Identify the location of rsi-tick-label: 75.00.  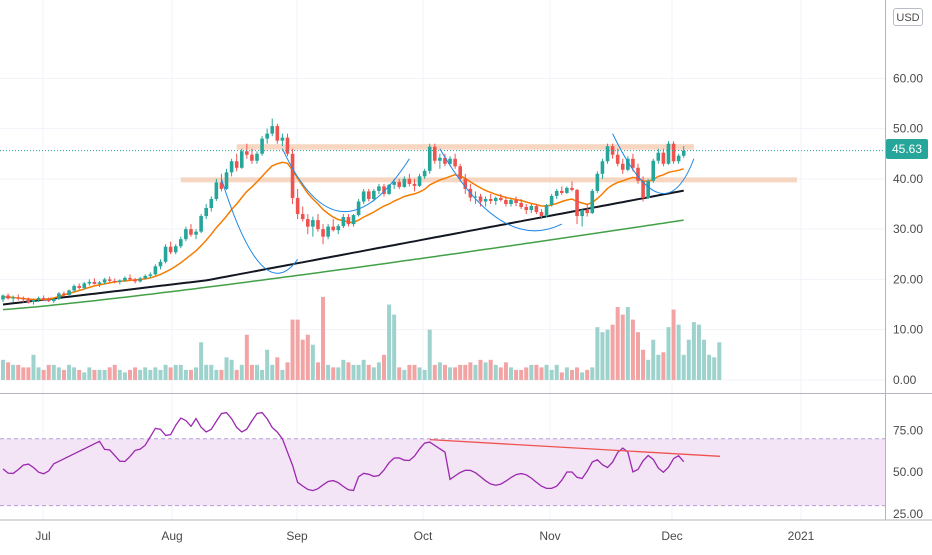
(908, 430).